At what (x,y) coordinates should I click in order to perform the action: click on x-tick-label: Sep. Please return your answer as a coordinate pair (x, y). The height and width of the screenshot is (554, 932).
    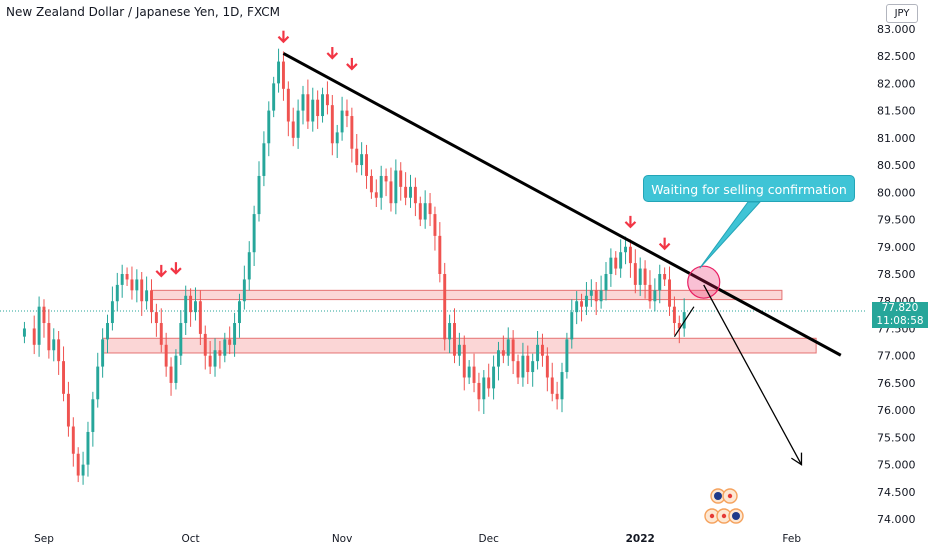
    Looking at the image, I should click on (44, 539).